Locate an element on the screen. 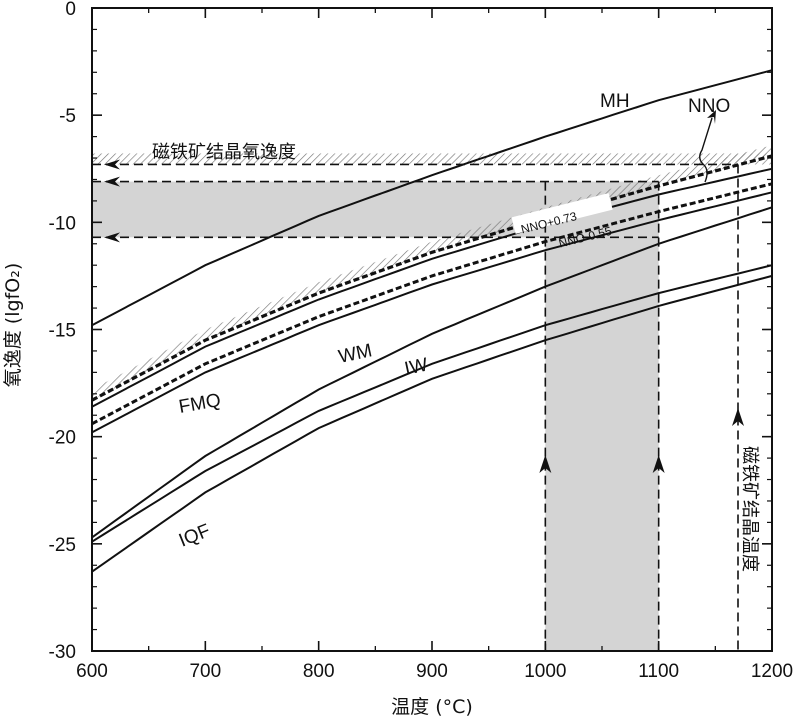 This screenshot has width=800, height=725. magnetite-fo2-line-arrow is located at coordinates (112, 164).